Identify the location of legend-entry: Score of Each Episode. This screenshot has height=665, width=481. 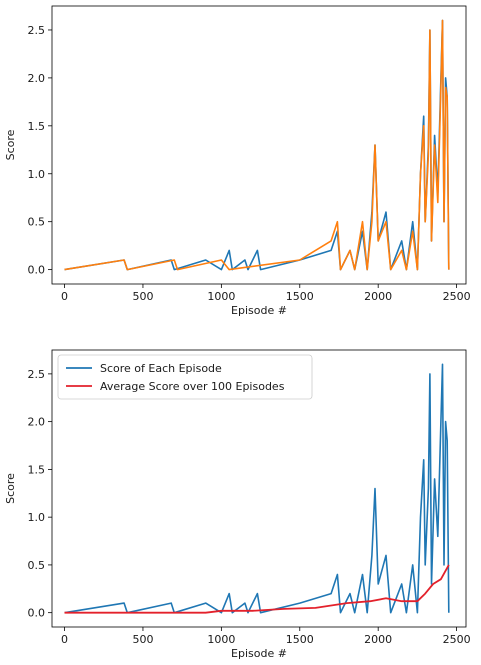
(161, 368).